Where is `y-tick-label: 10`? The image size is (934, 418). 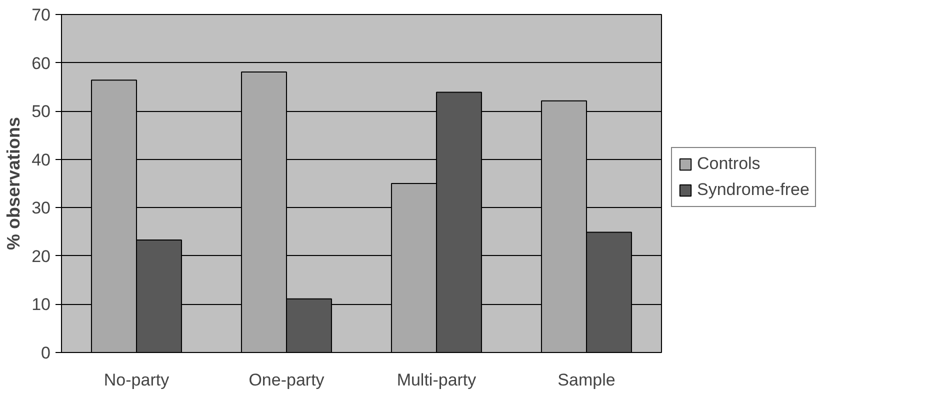 y-tick-label: 10 is located at coordinates (41, 304).